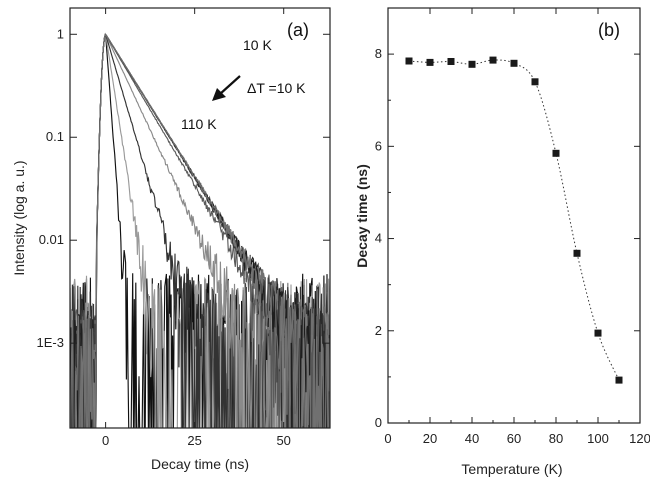 The image size is (650, 485). I want to click on annotation-10k: 10 K, so click(257, 45).